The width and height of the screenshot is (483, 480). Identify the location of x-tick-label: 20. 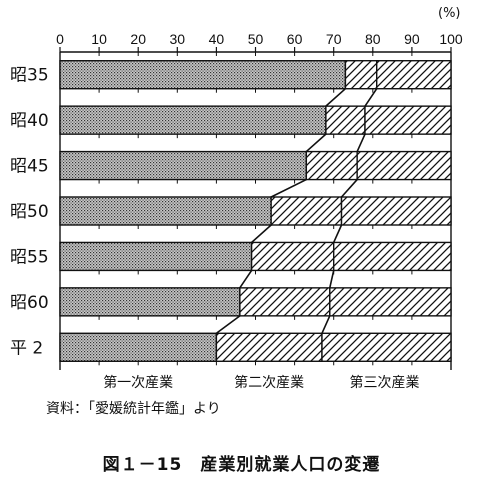
(138, 39).